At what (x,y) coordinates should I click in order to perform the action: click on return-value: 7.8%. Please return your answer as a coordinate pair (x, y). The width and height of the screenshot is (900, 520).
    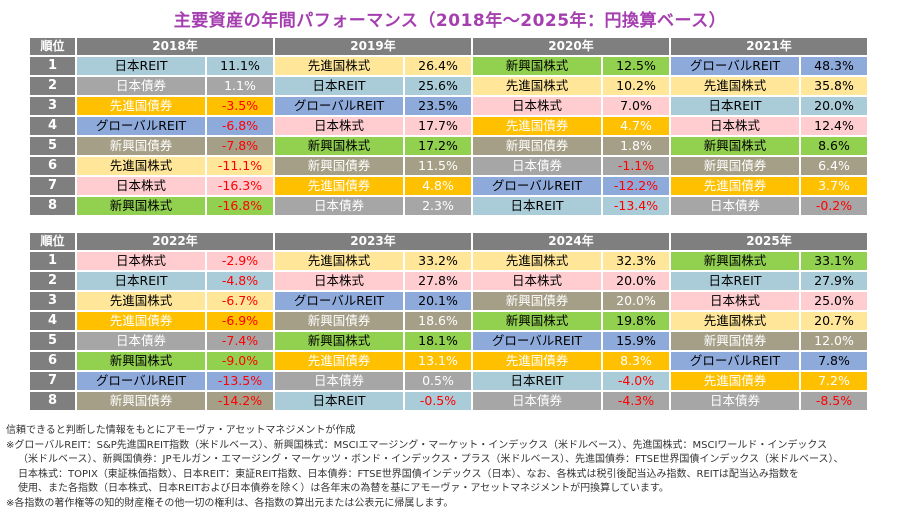
    Looking at the image, I should click on (834, 361).